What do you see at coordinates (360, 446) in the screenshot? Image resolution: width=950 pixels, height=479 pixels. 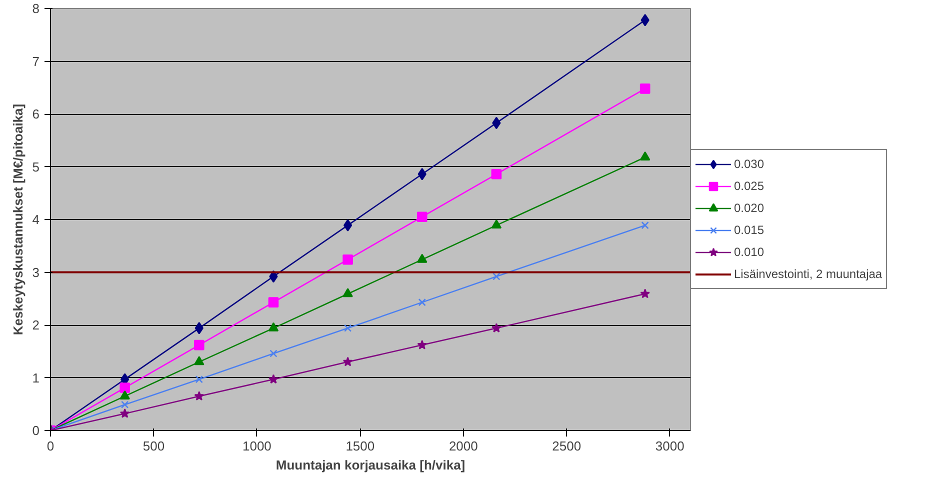 I see `x-tick-label: 1500` at bounding box center [360, 446].